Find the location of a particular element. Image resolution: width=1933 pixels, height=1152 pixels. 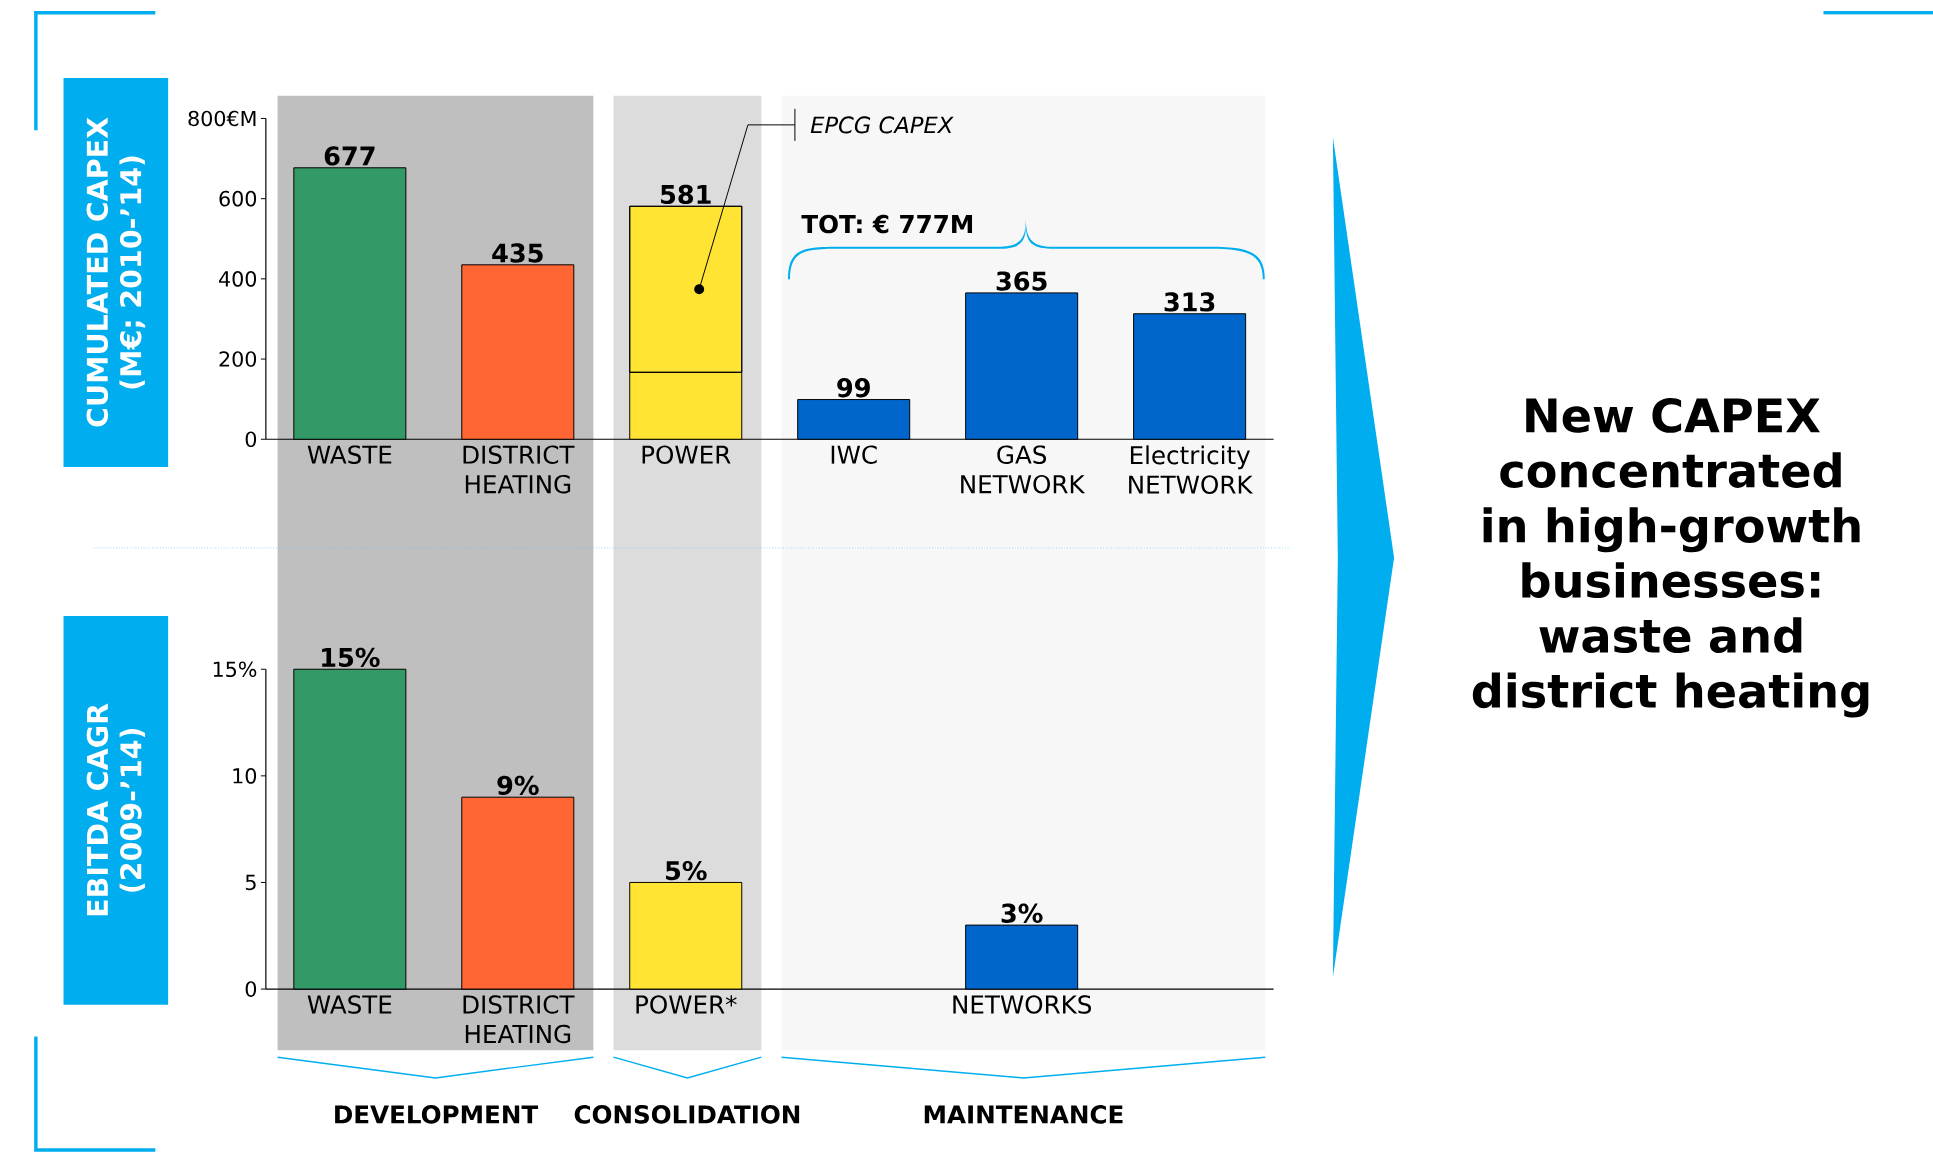

total-label: 365 is located at coordinates (1021, 281).